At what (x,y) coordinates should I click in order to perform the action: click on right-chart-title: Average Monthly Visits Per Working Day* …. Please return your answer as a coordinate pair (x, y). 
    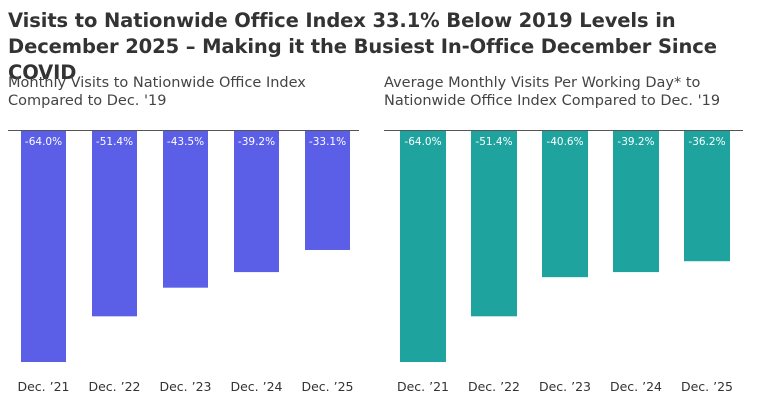
    Looking at the image, I should click on (552, 92).